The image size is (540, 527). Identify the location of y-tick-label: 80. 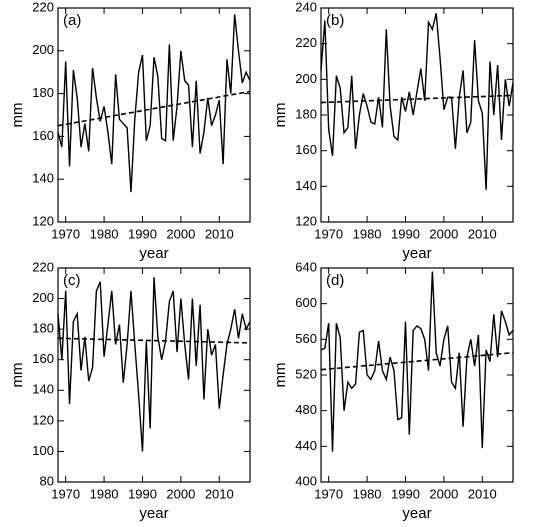
(47, 480).